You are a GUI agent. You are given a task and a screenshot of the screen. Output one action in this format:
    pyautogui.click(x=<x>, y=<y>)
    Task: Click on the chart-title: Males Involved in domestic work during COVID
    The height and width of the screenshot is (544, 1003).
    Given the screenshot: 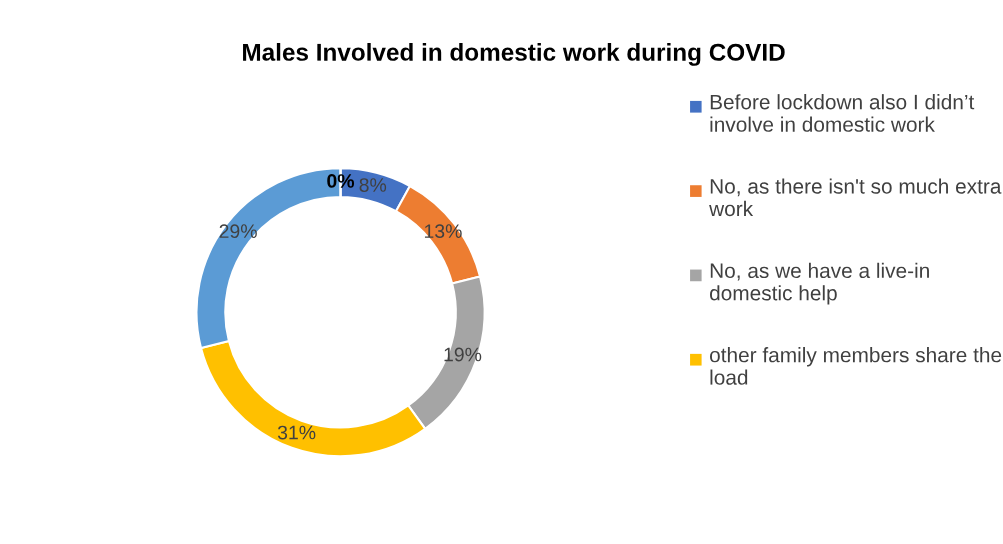 What is the action you would take?
    pyautogui.click(x=514, y=54)
    